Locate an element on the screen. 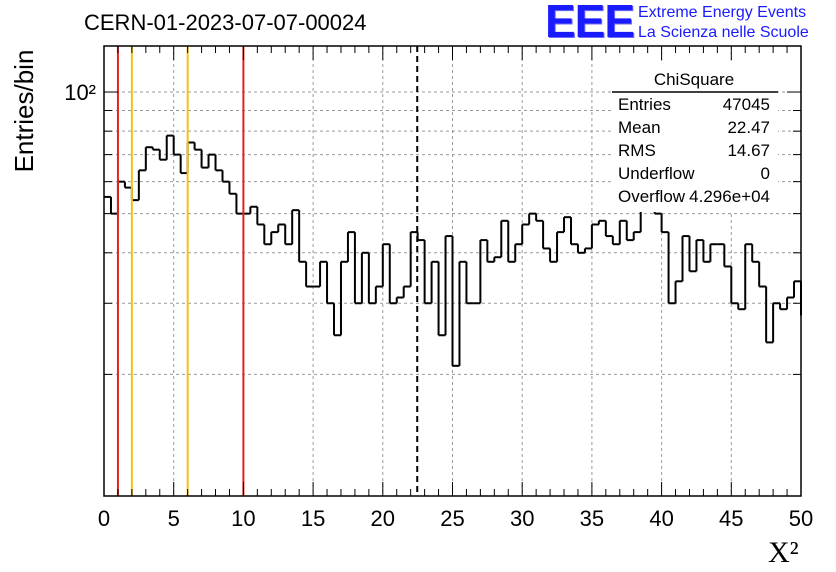  y-tick-label: 10² is located at coordinates (80, 92).